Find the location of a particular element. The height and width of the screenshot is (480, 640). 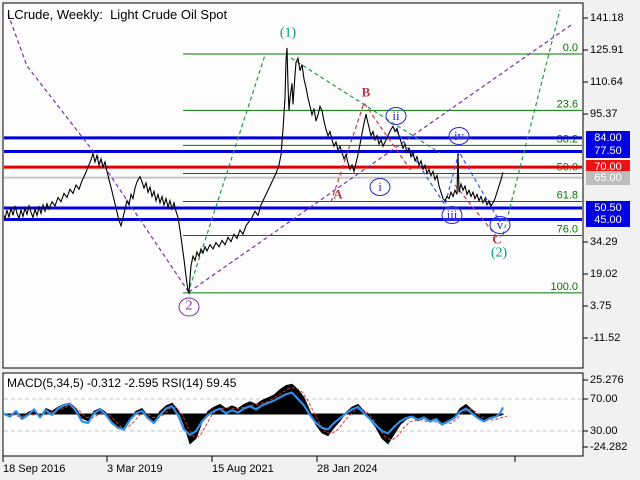

date-axis-label: 28 Jan 2024 is located at coordinates (347, 469).